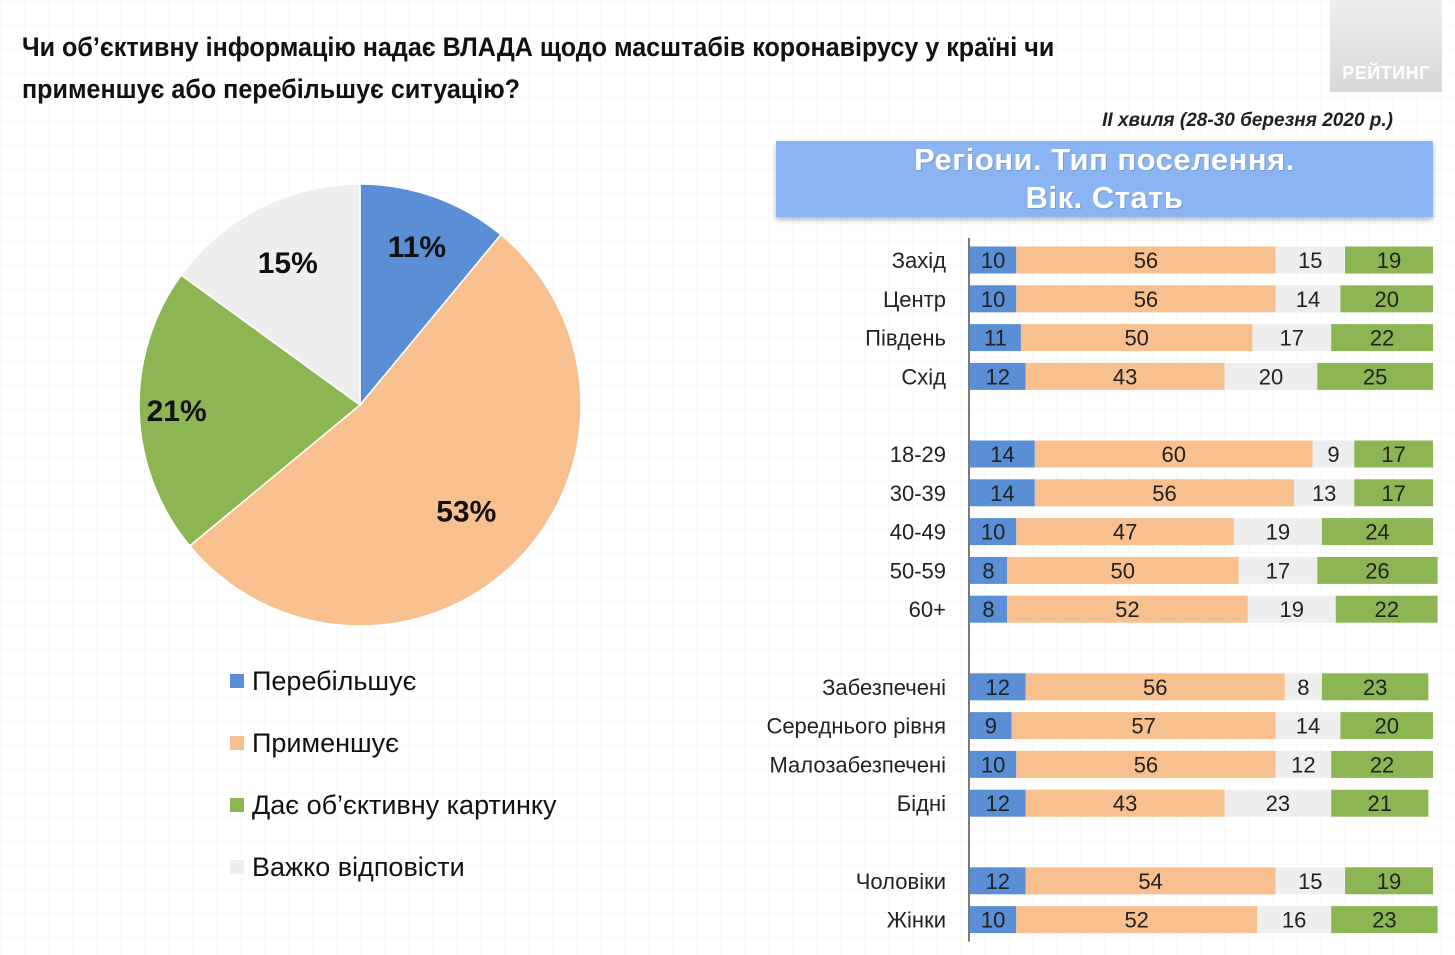 This screenshot has height=955, width=1455. I want to click on pie-slice-label: 21%, so click(177, 411).